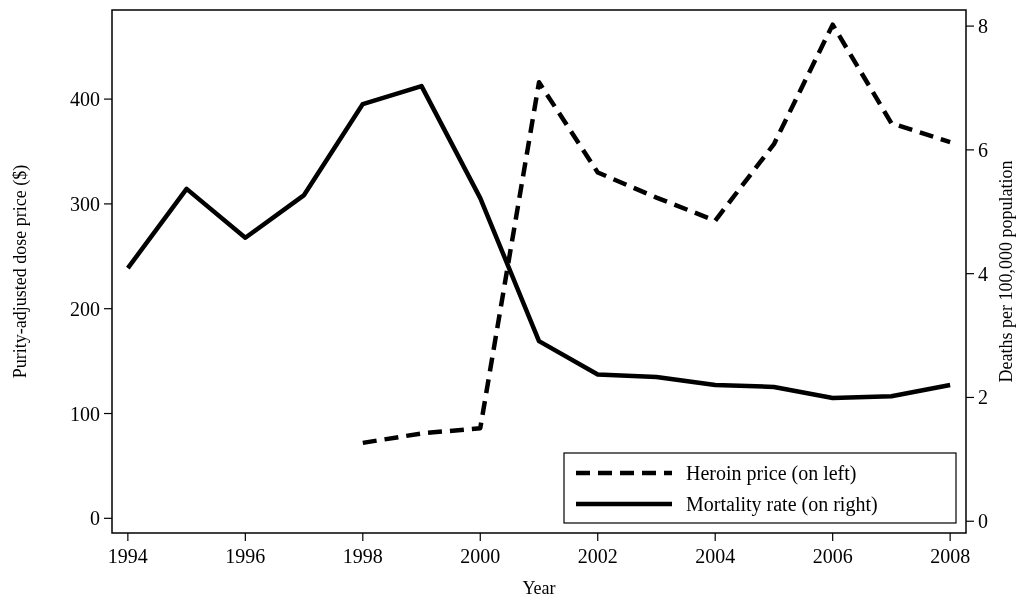 This screenshot has height=601, width=1027. What do you see at coordinates (1006, 271) in the screenshot?
I see `y2-axis-title: Deaths per 100,000 population` at bounding box center [1006, 271].